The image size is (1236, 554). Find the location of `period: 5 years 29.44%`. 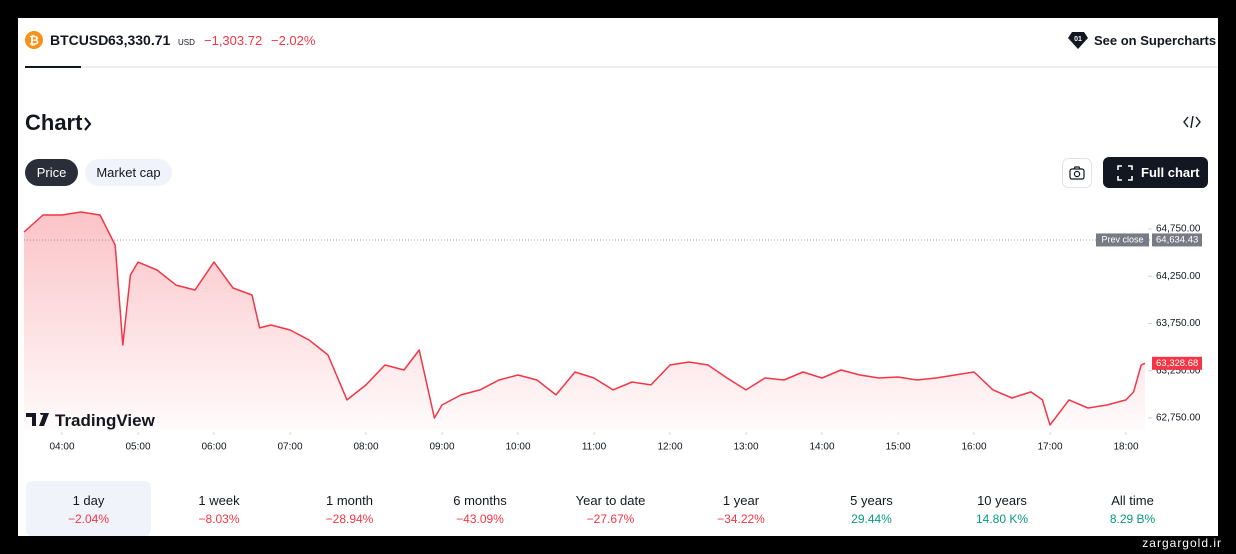

period: 5 years 29.44% is located at coordinates (871, 508).